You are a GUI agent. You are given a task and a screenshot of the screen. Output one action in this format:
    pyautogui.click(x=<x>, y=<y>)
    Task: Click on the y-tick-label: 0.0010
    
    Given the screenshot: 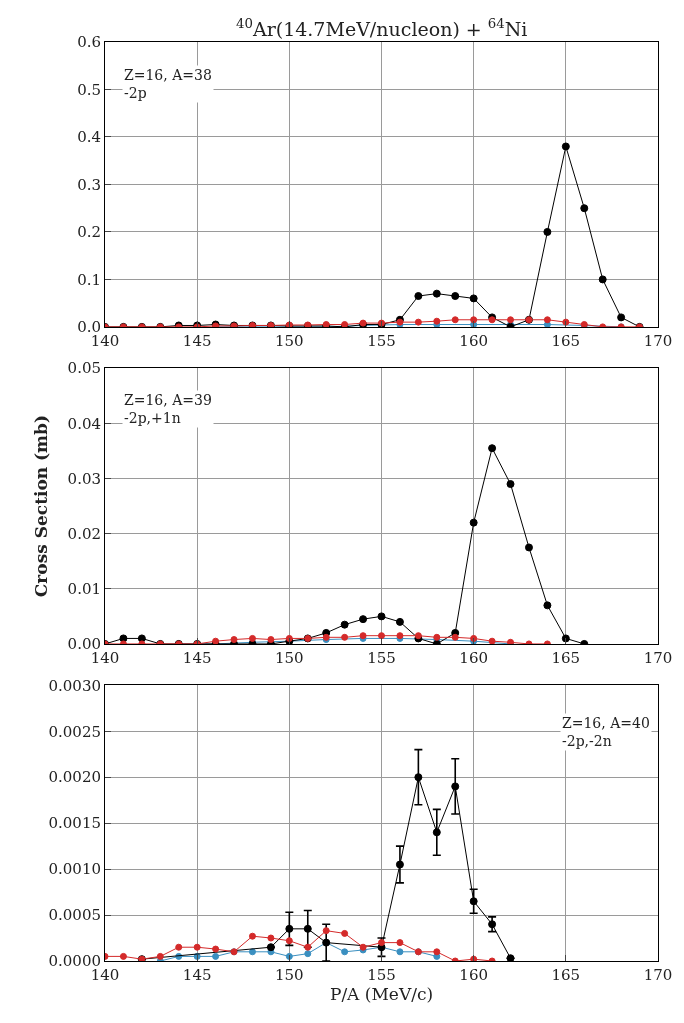 What is the action you would take?
    pyautogui.click(x=74, y=869)
    